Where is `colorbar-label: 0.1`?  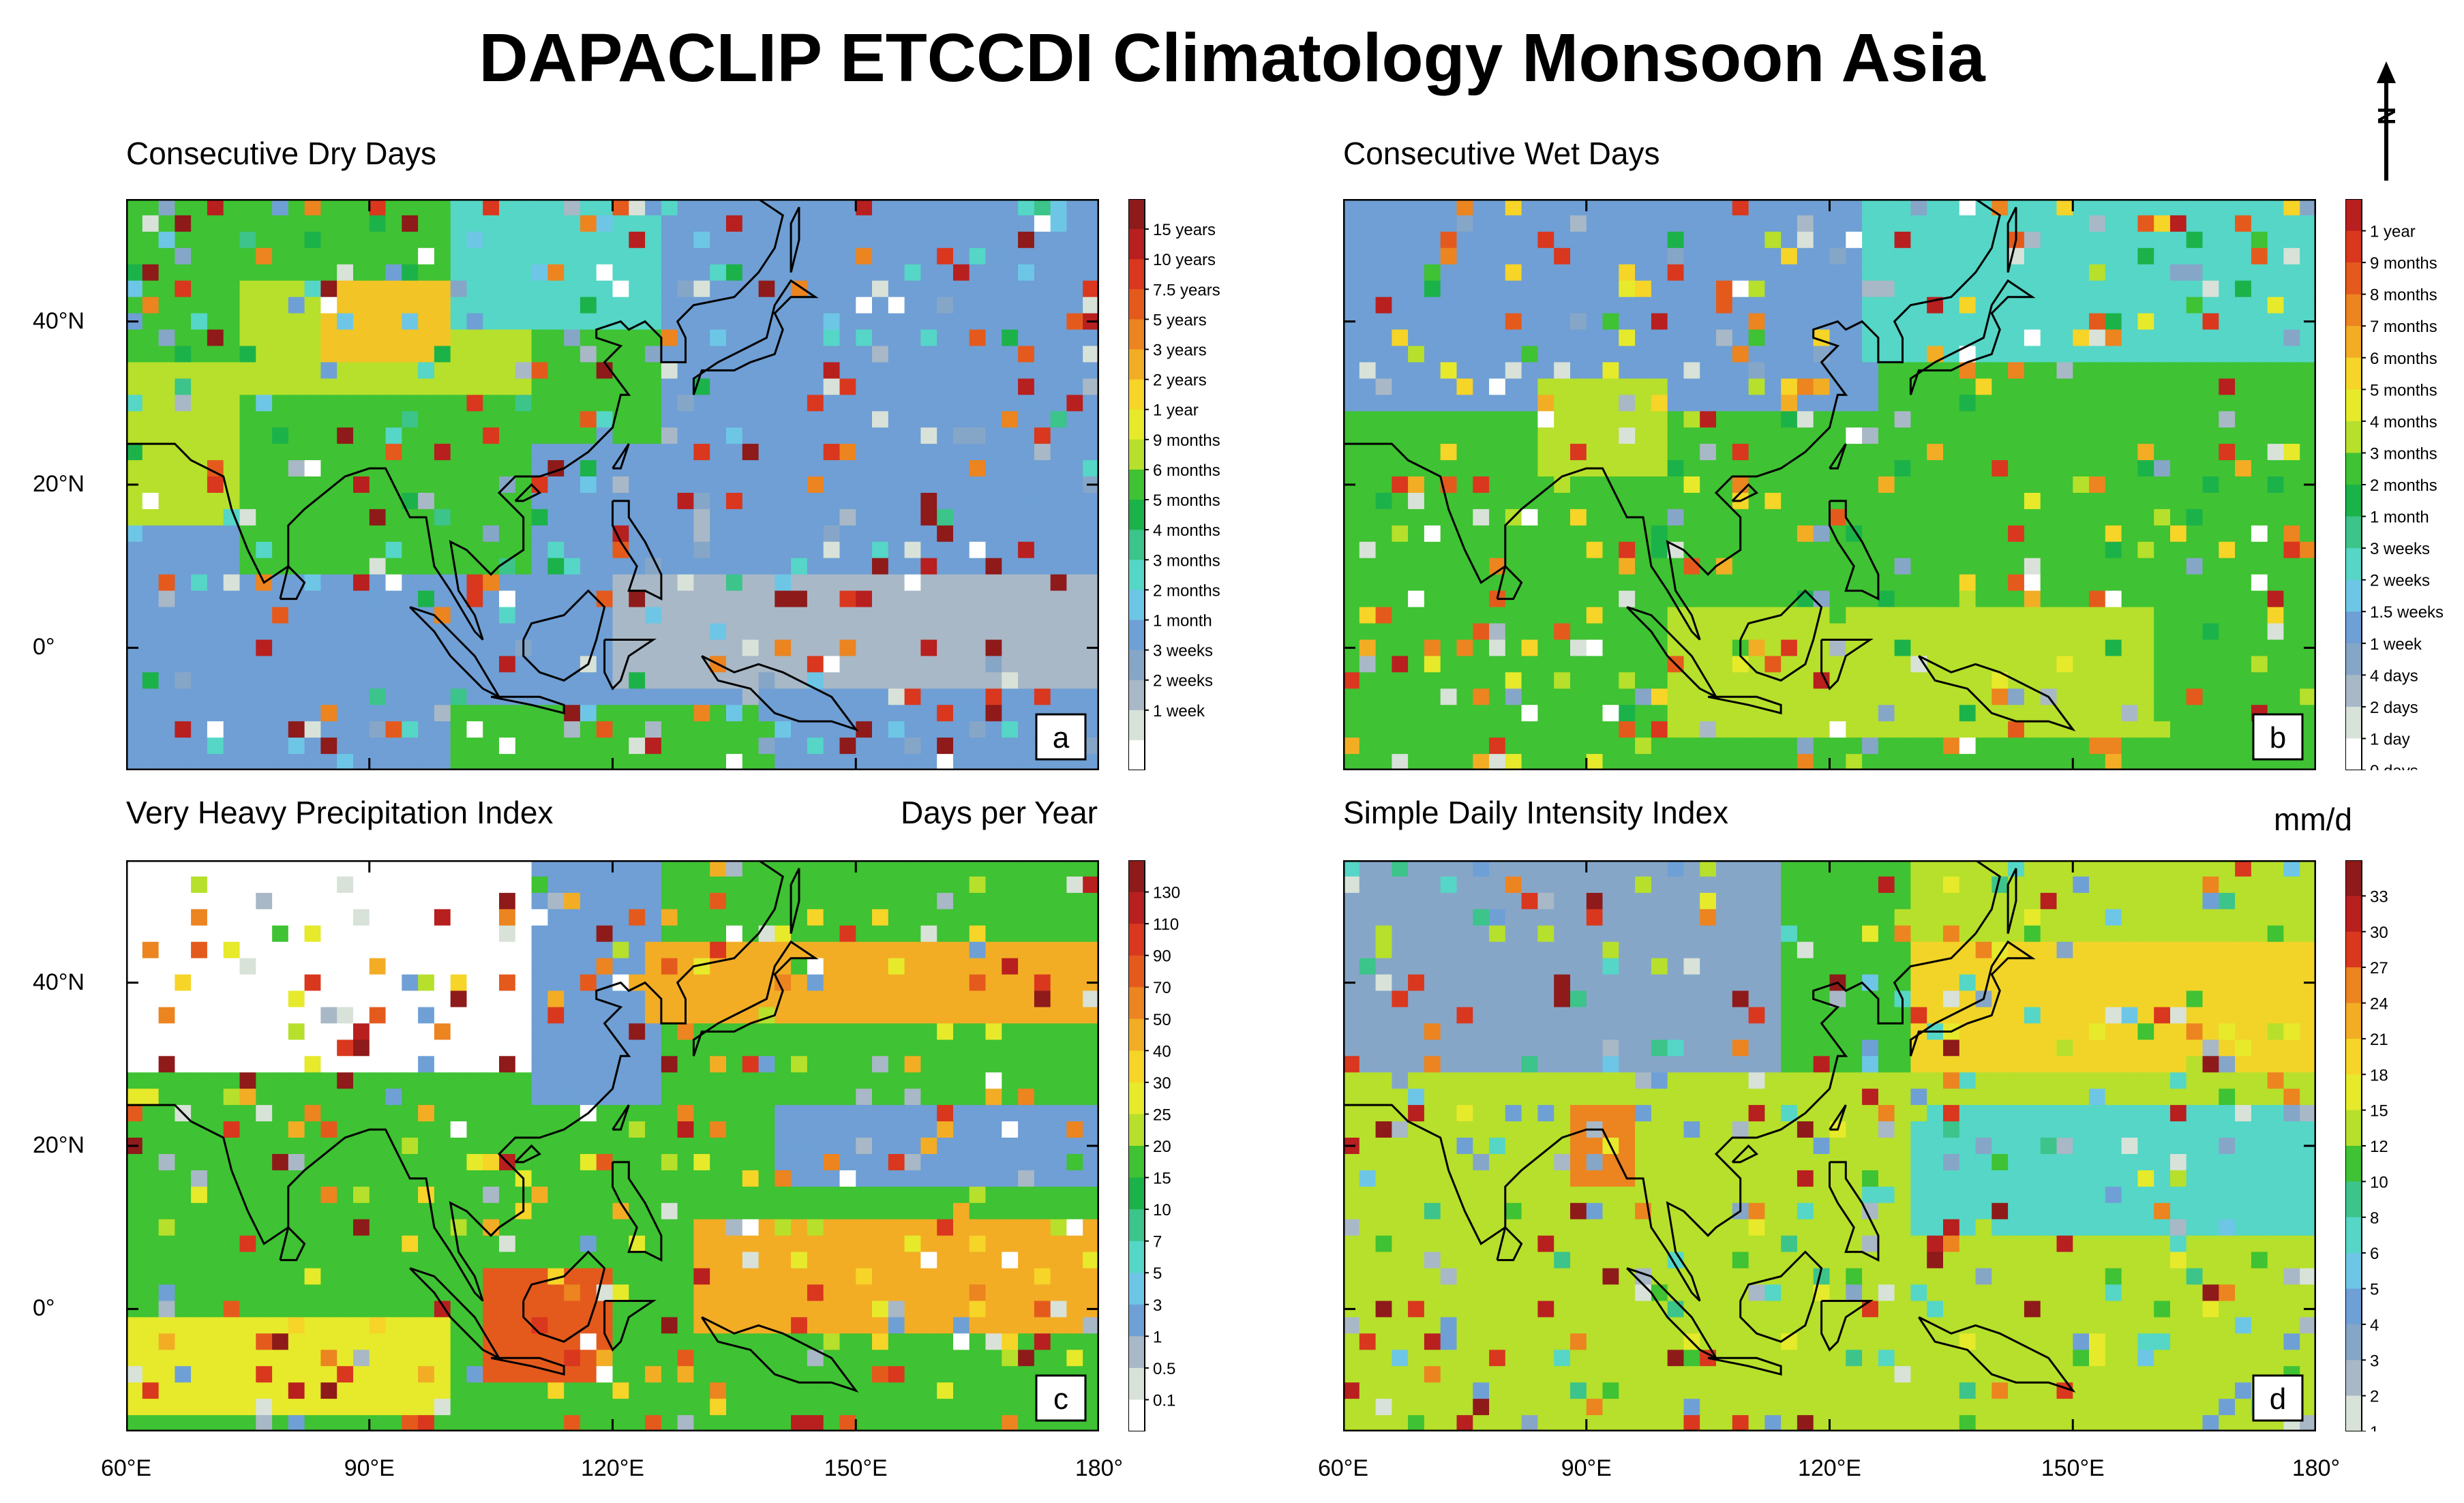
colorbar-label: 0.1 is located at coordinates (1164, 1400).